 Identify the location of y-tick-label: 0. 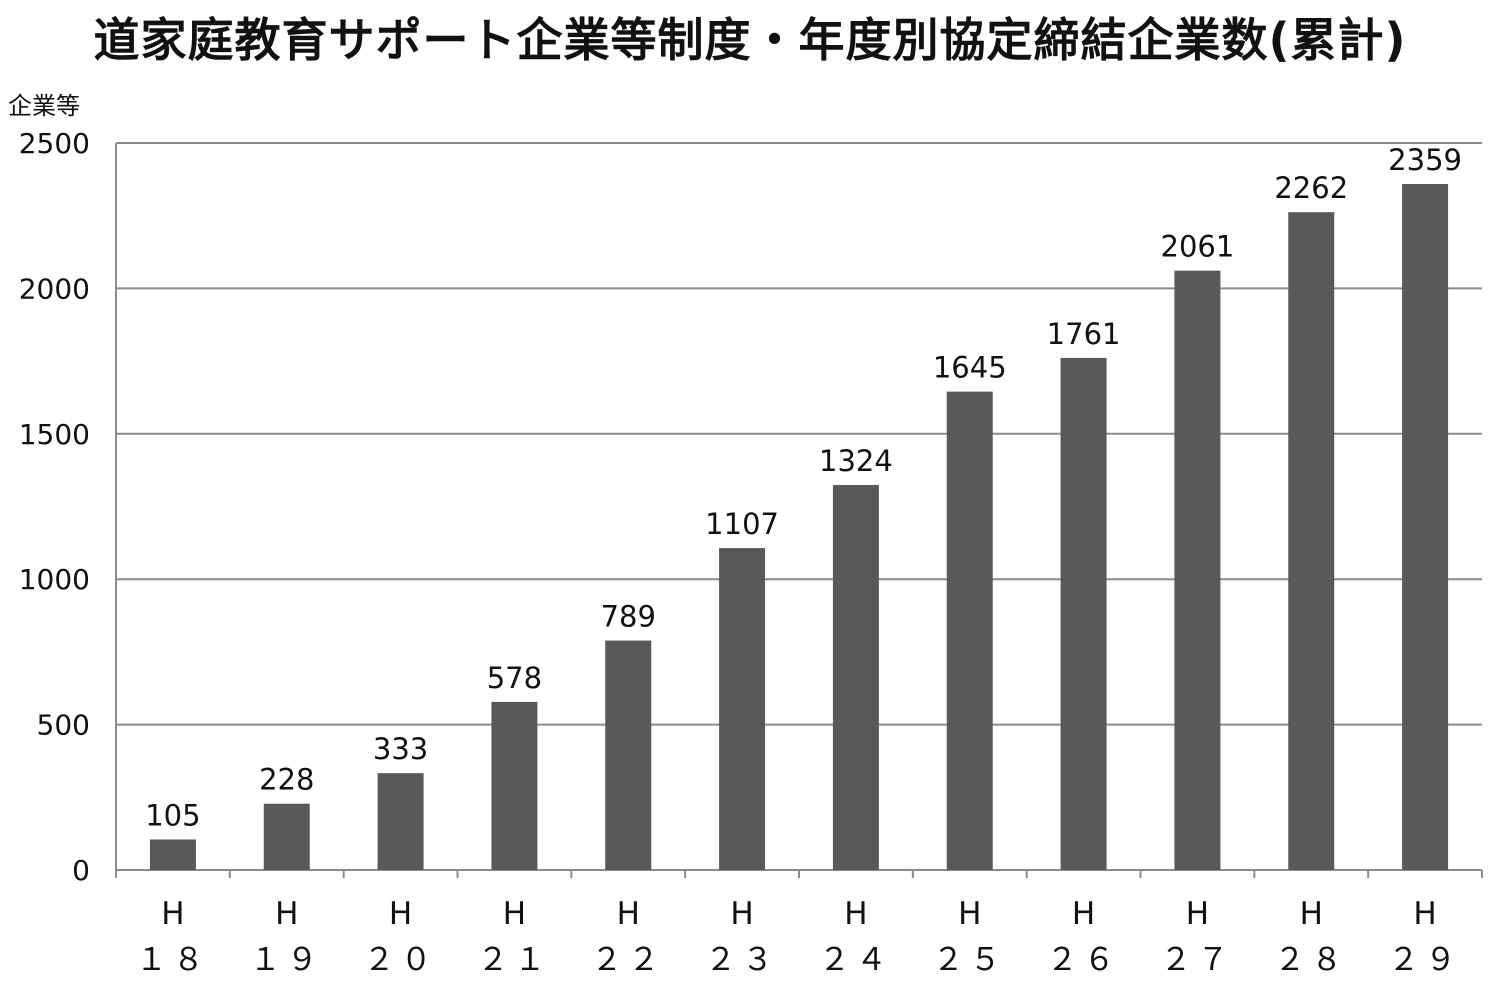
(81, 870).